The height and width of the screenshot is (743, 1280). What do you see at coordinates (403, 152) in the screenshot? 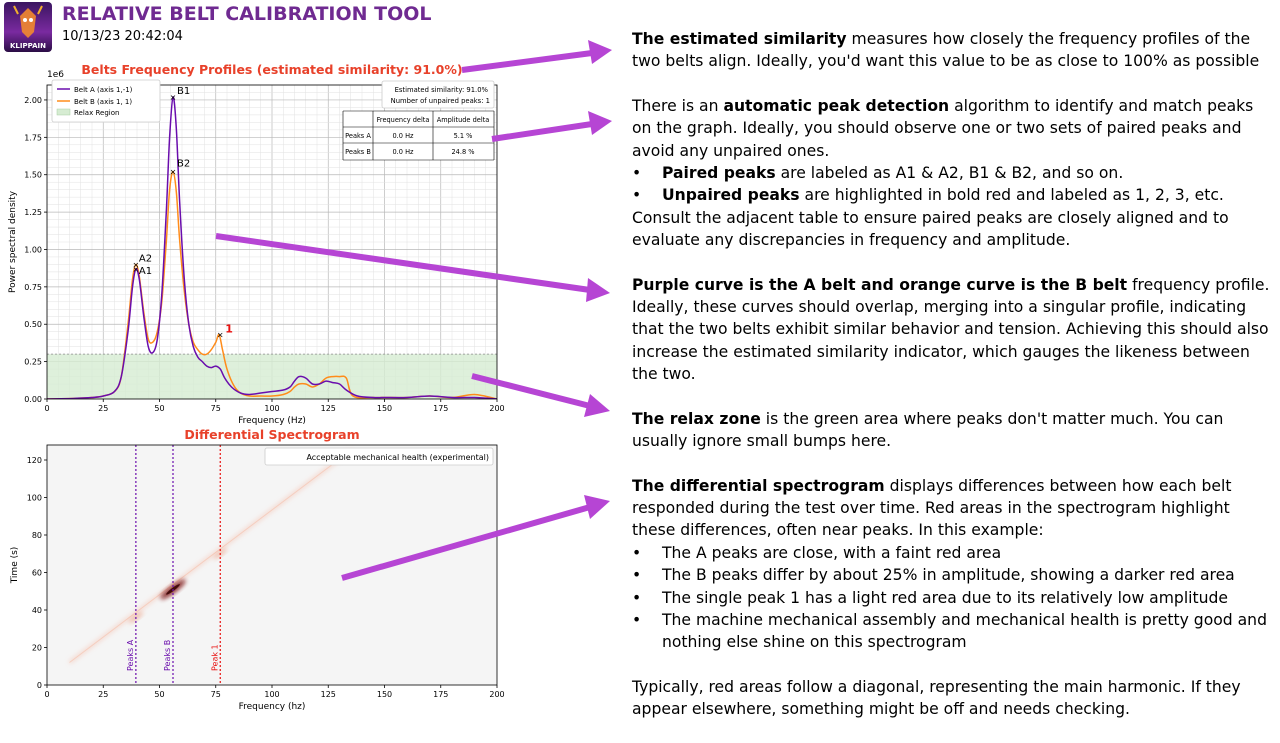
I see `table-cell-b-frequency: 0.0 Hz` at bounding box center [403, 152].